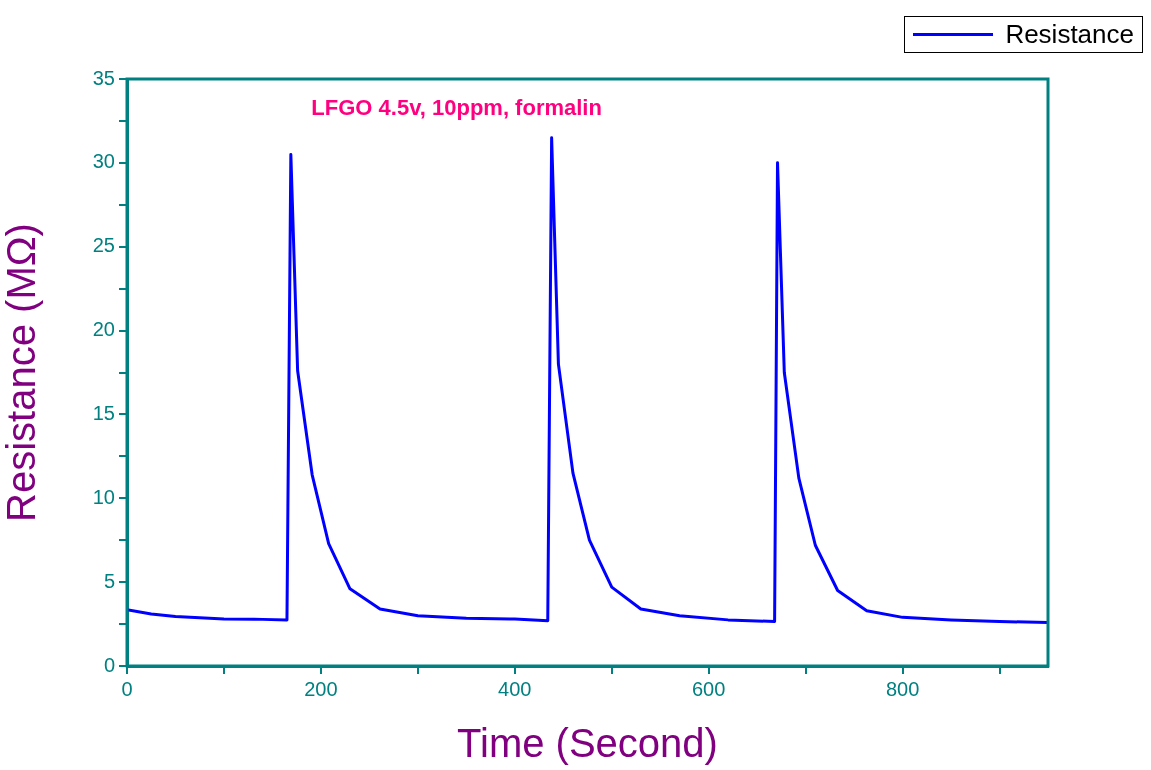  I want to click on text: LFGO 4.5v, 10ppm, formalin, so click(456, 108).